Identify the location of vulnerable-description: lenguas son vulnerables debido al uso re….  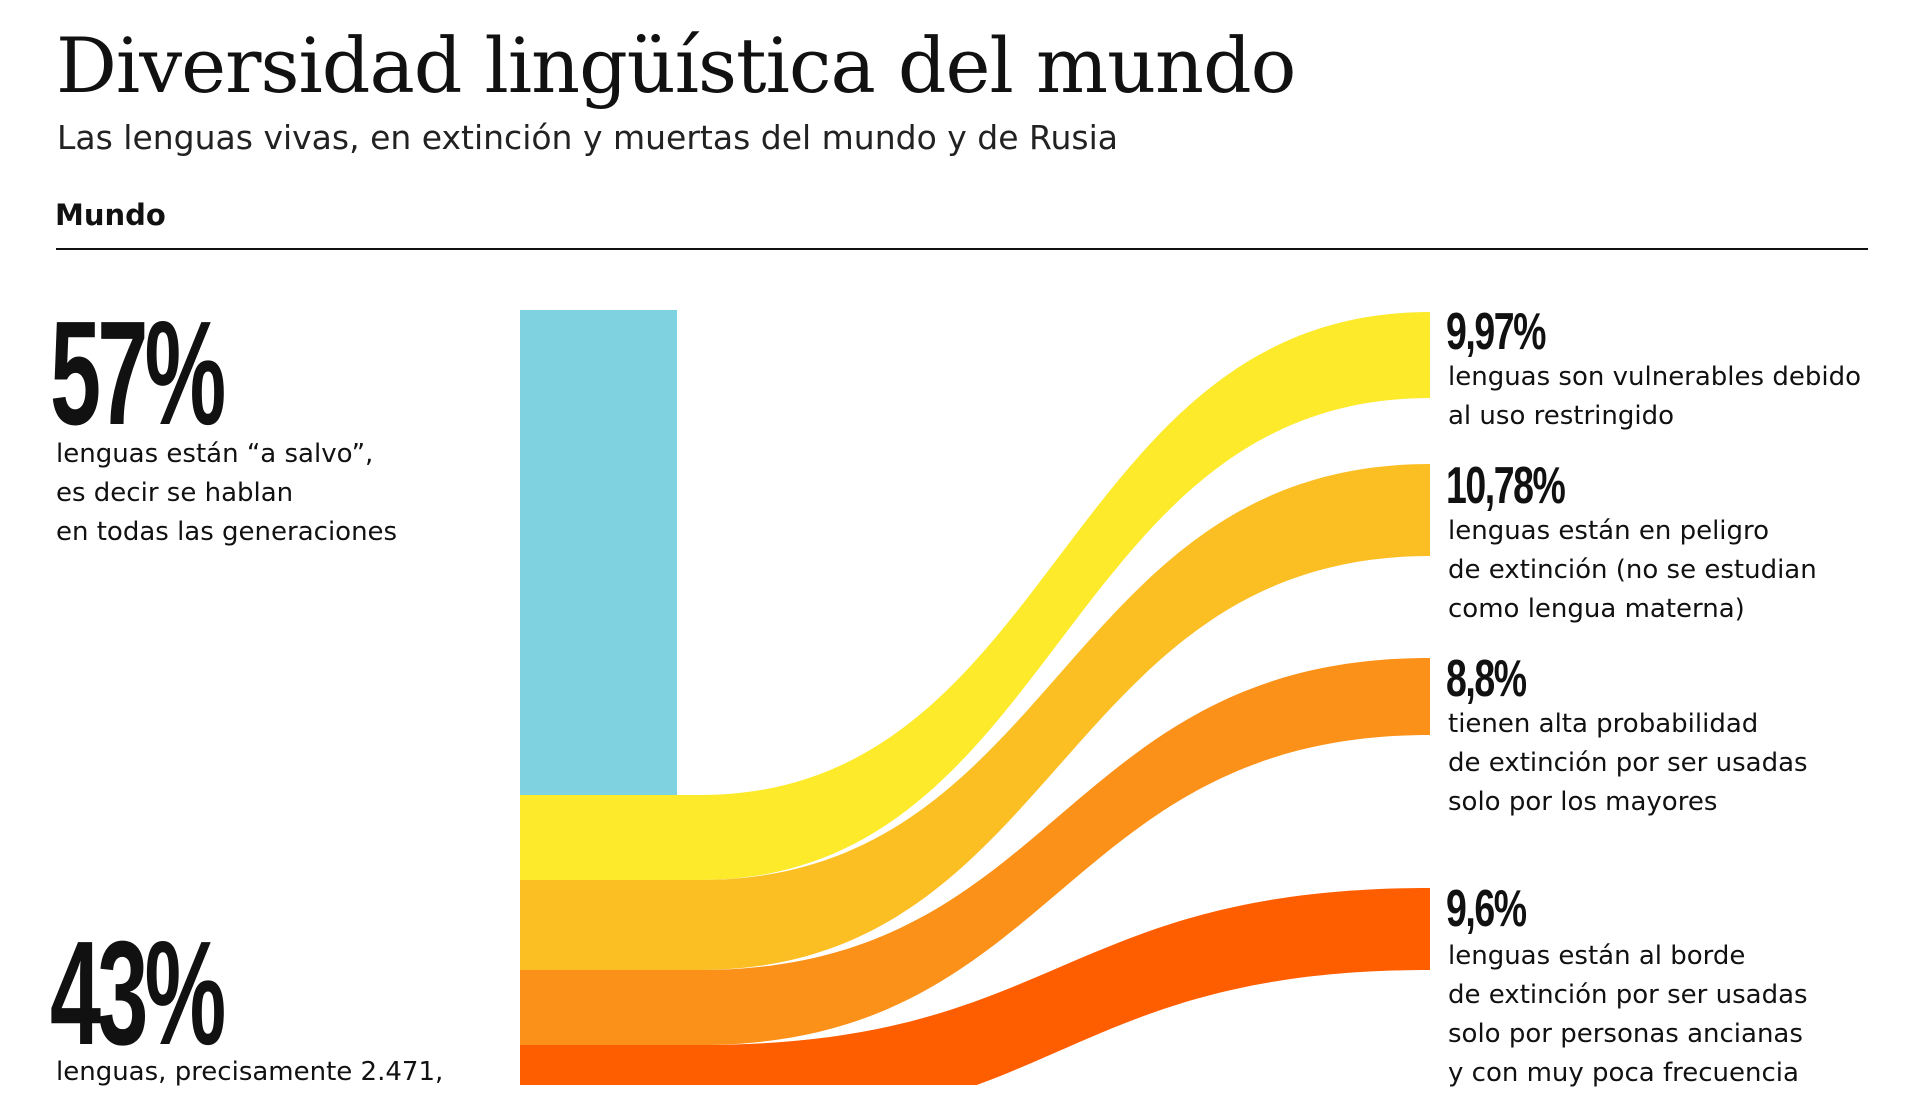
(1668, 397).